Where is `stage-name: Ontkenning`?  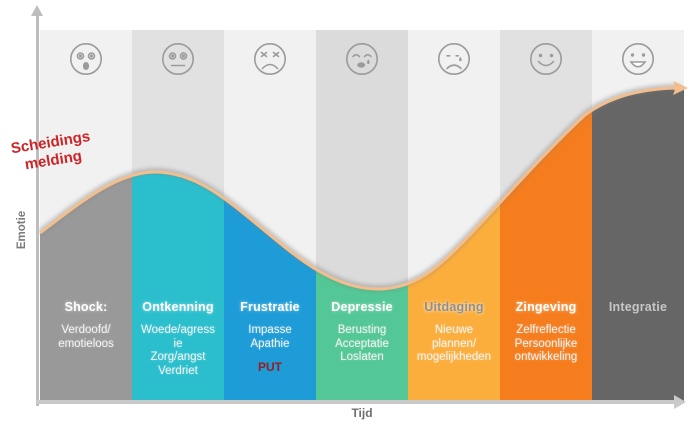 stage-name: Ontkenning is located at coordinates (178, 307).